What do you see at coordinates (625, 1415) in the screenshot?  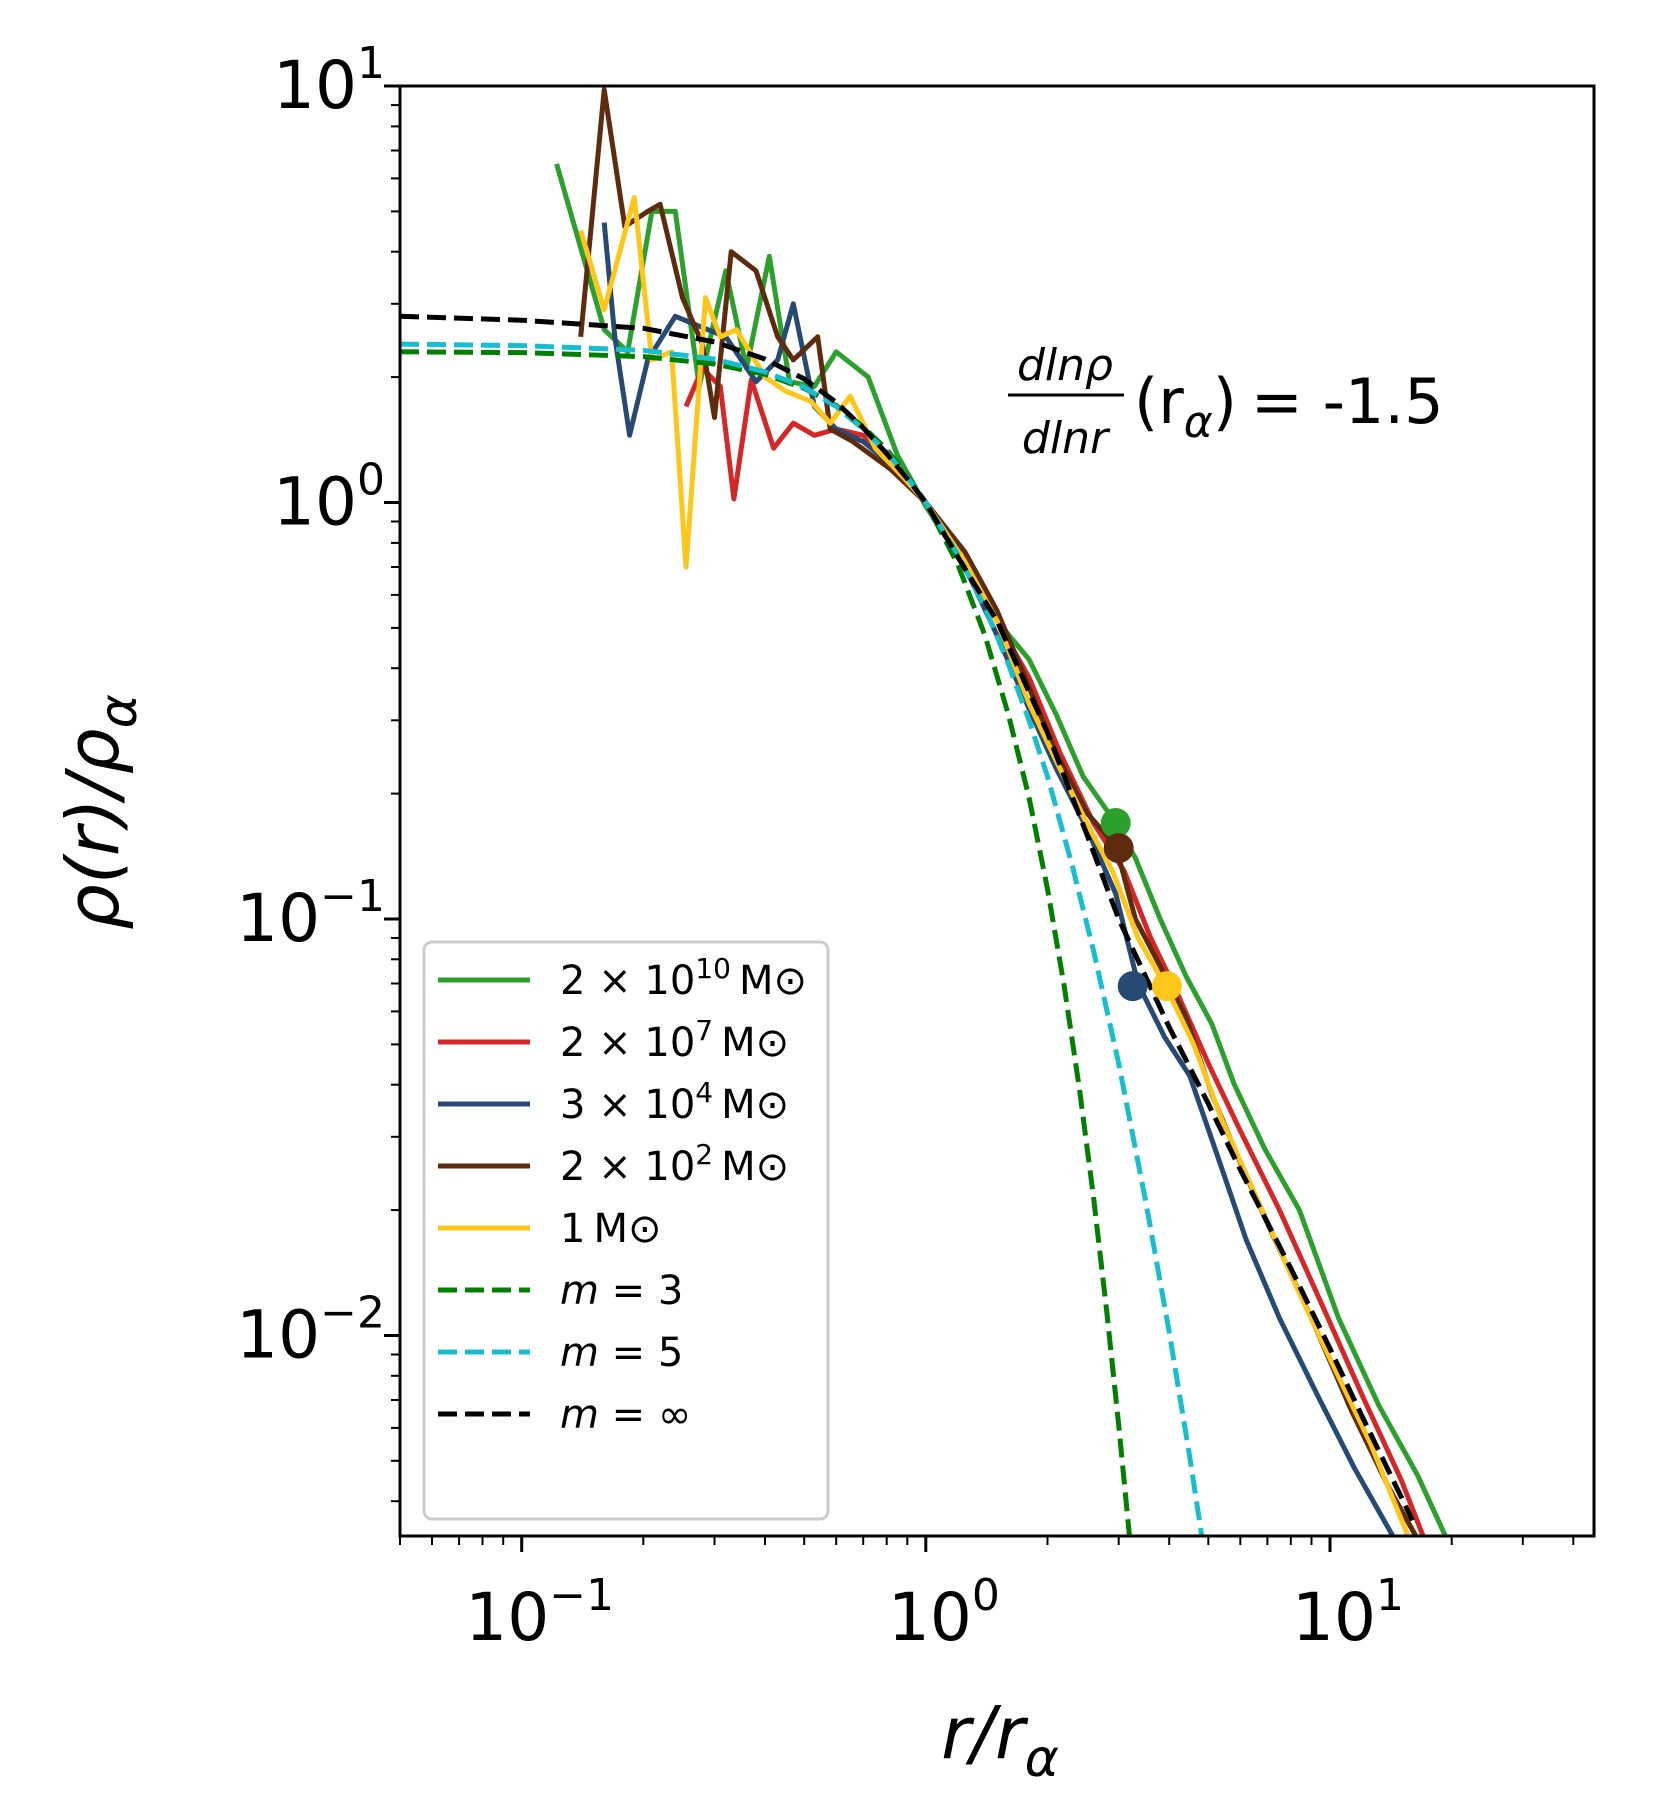 I see `legend-label-8-m: m = ∞` at bounding box center [625, 1415].